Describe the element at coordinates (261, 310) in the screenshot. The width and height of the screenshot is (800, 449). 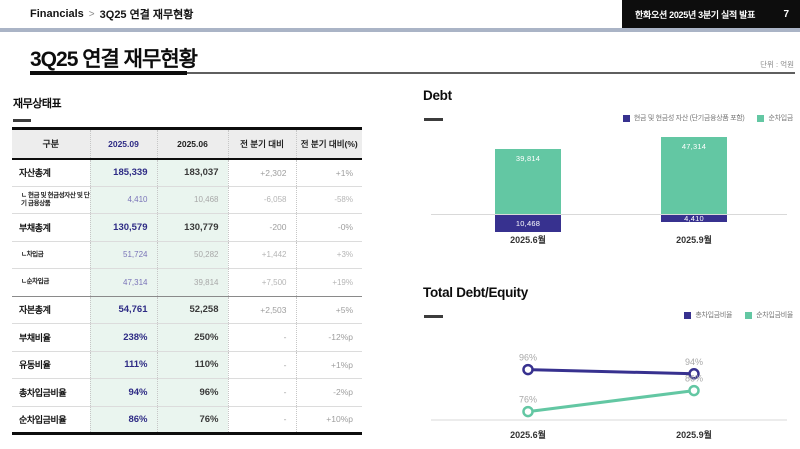
I see `cell-qoq-delta: +2,503` at that location.